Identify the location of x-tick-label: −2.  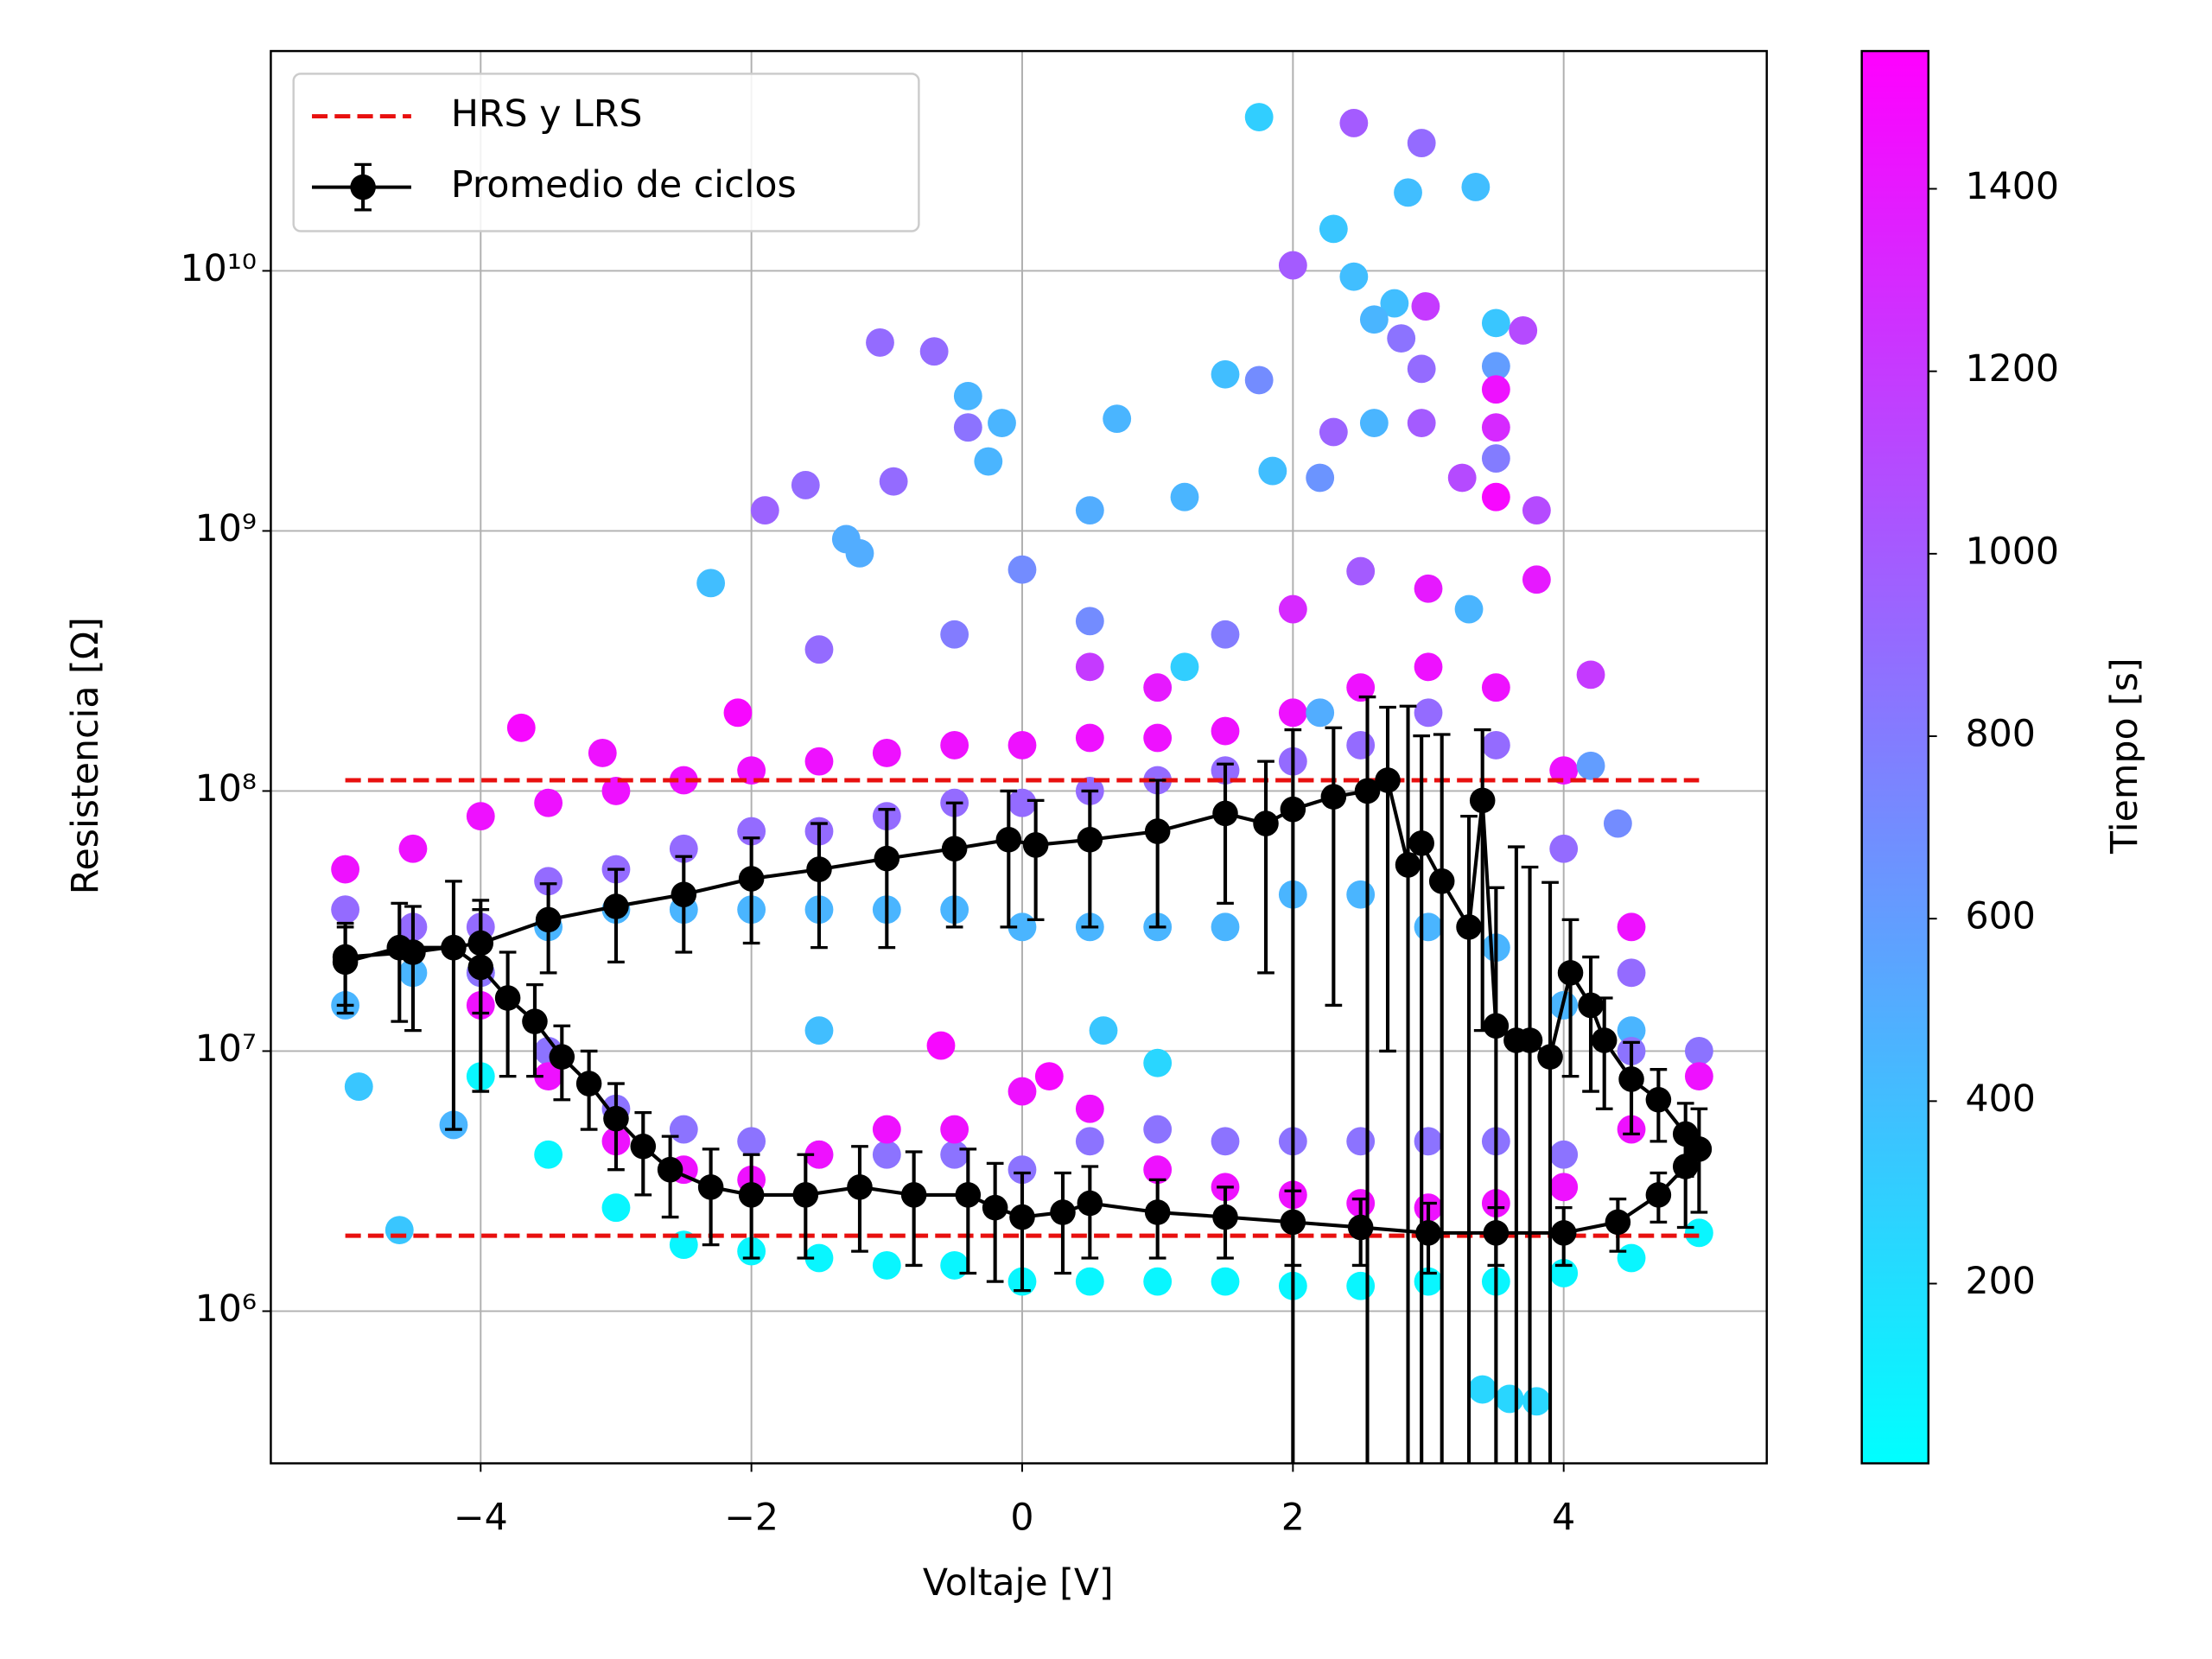
(751, 1518).